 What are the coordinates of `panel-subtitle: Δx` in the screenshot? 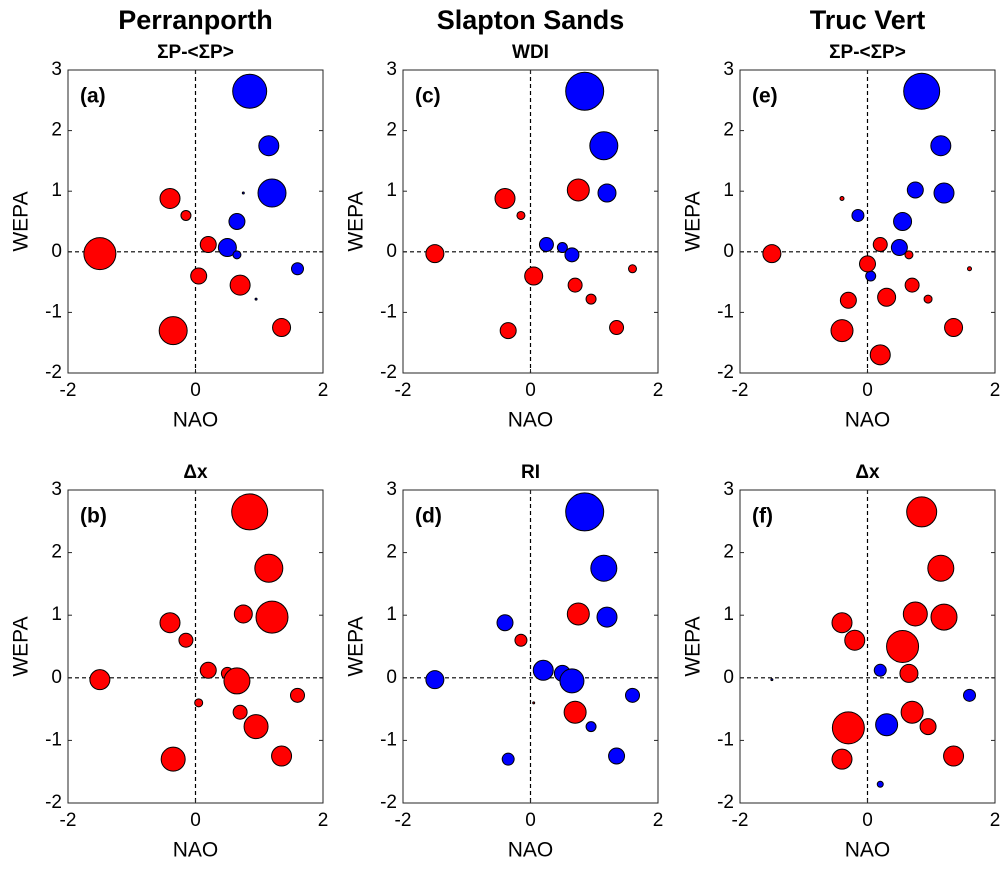 It's located at (867, 472).